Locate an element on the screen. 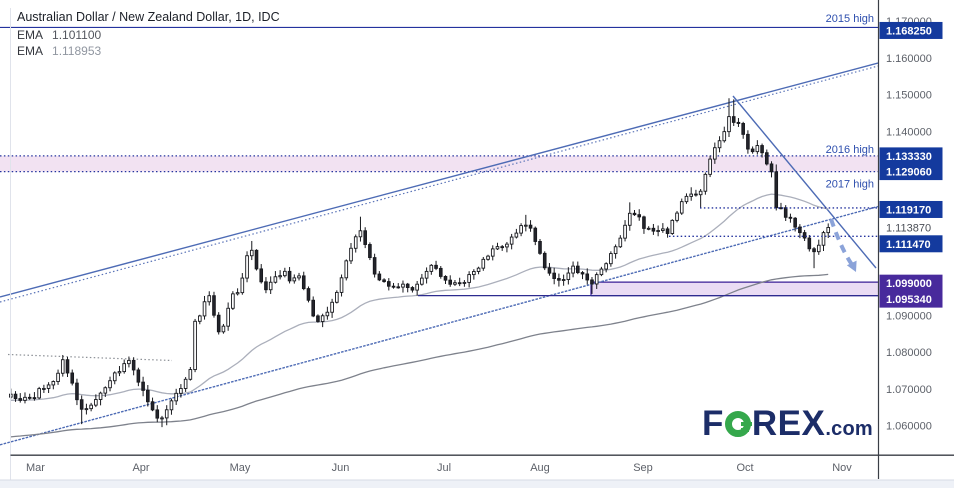  march-highs-dotted is located at coordinates (90, 357).